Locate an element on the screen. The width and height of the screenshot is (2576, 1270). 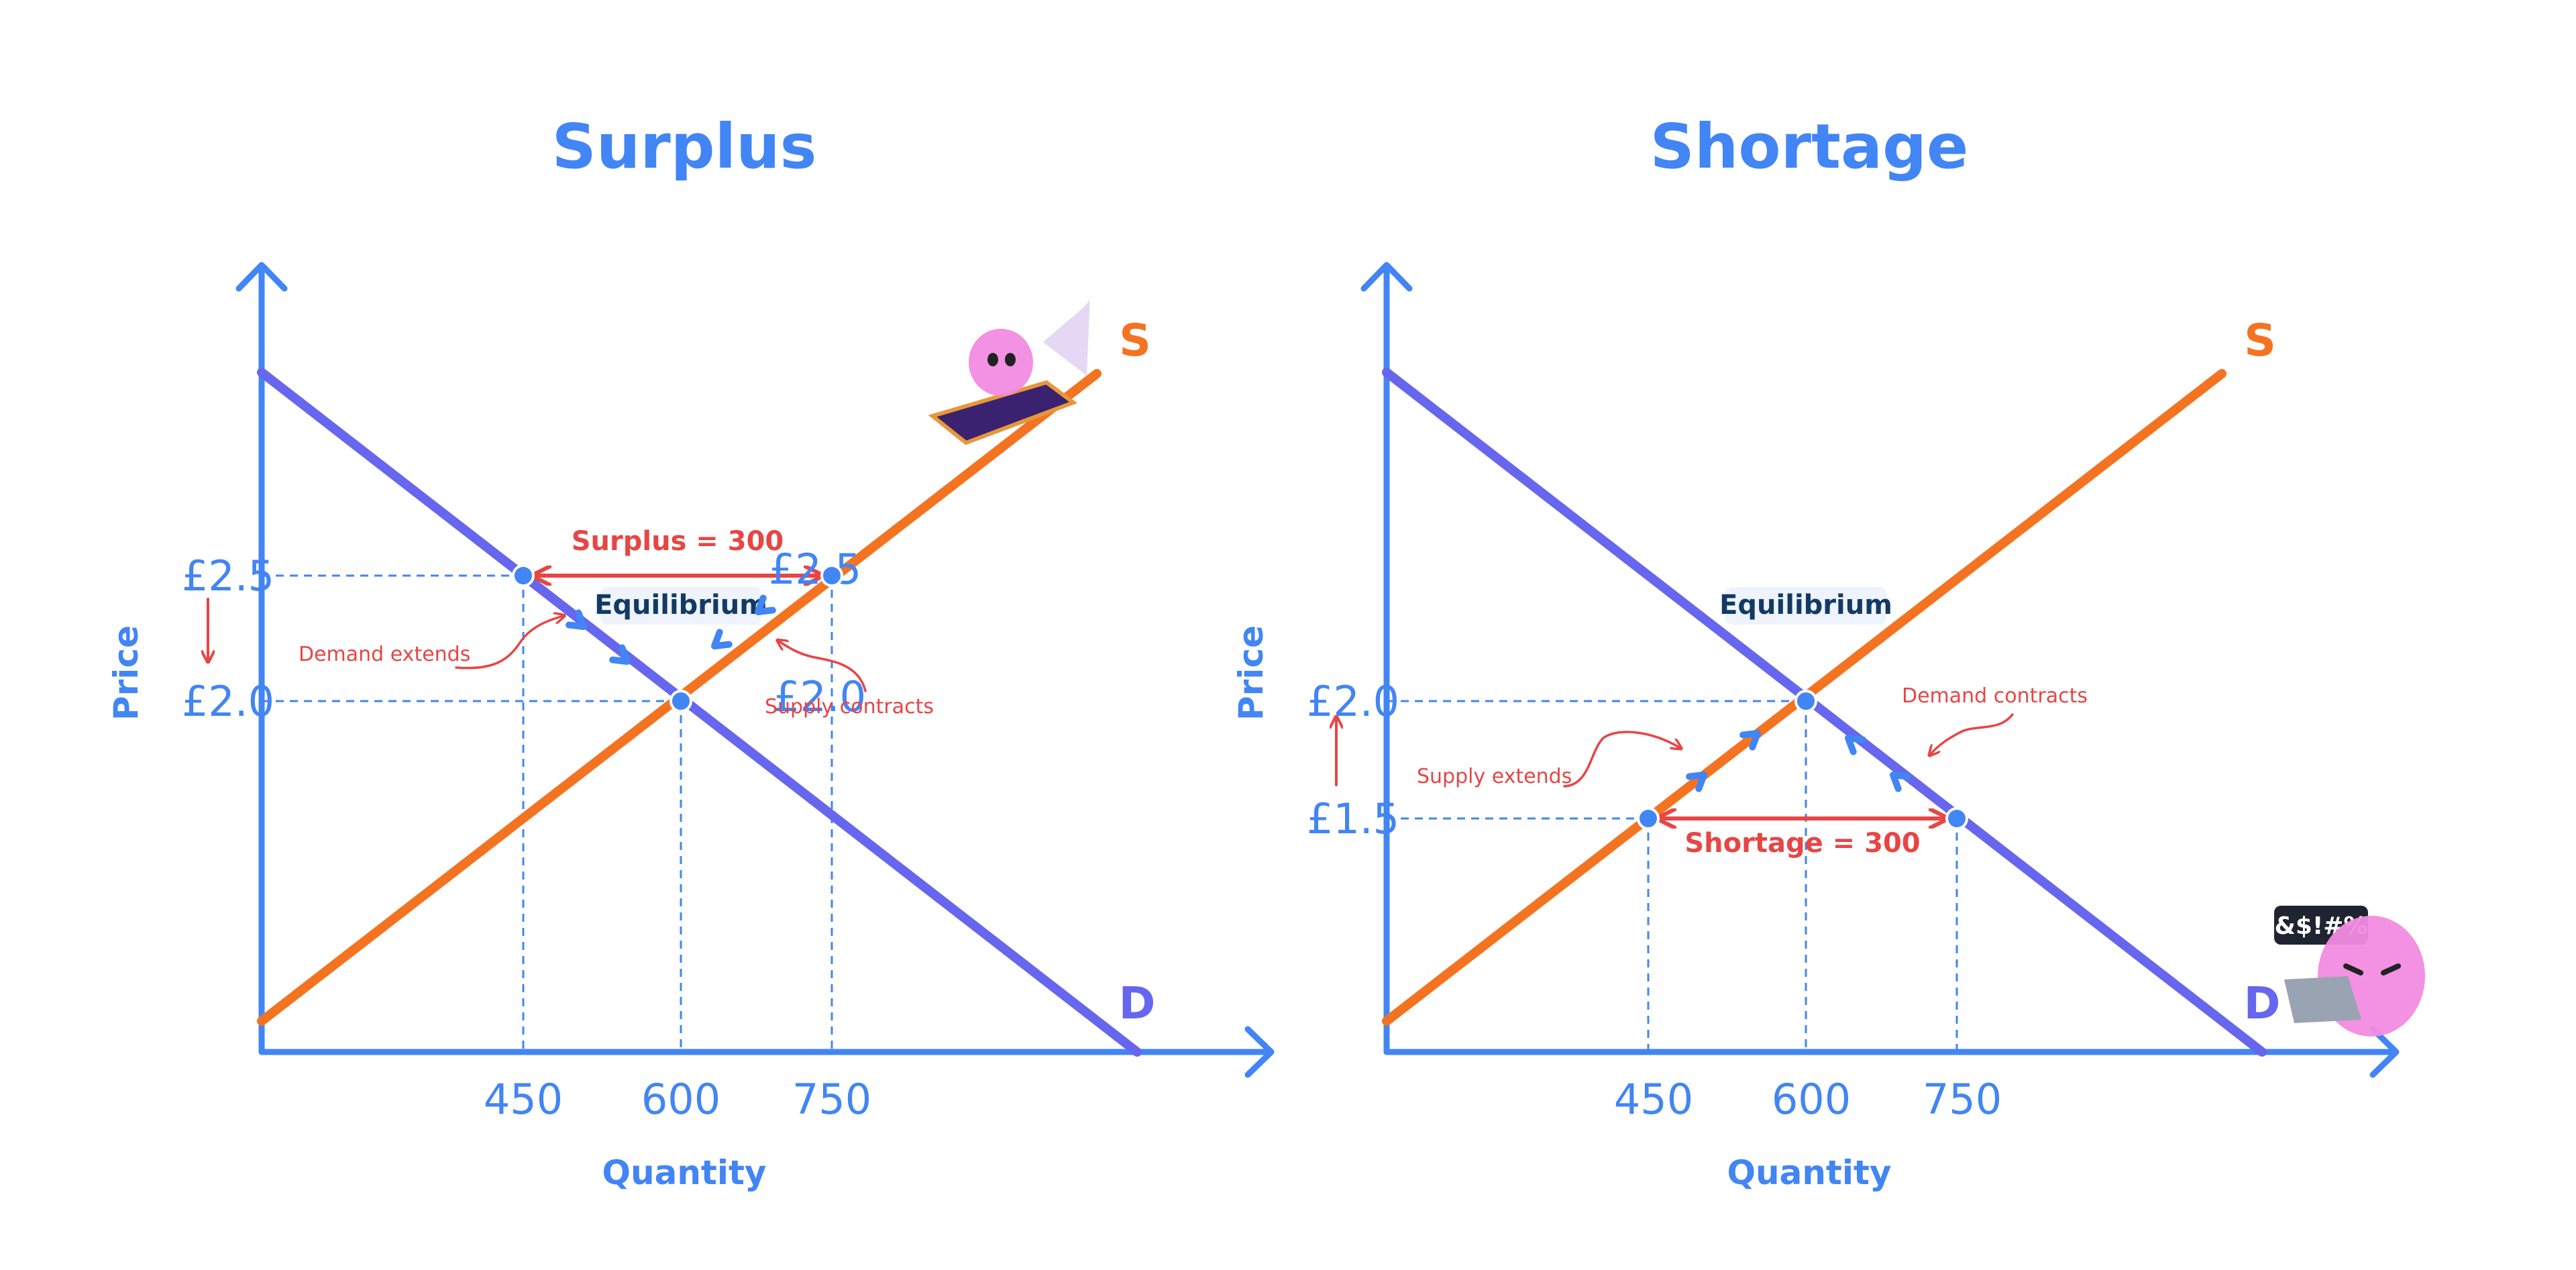
chart-title: Shortage is located at coordinates (1809, 146).